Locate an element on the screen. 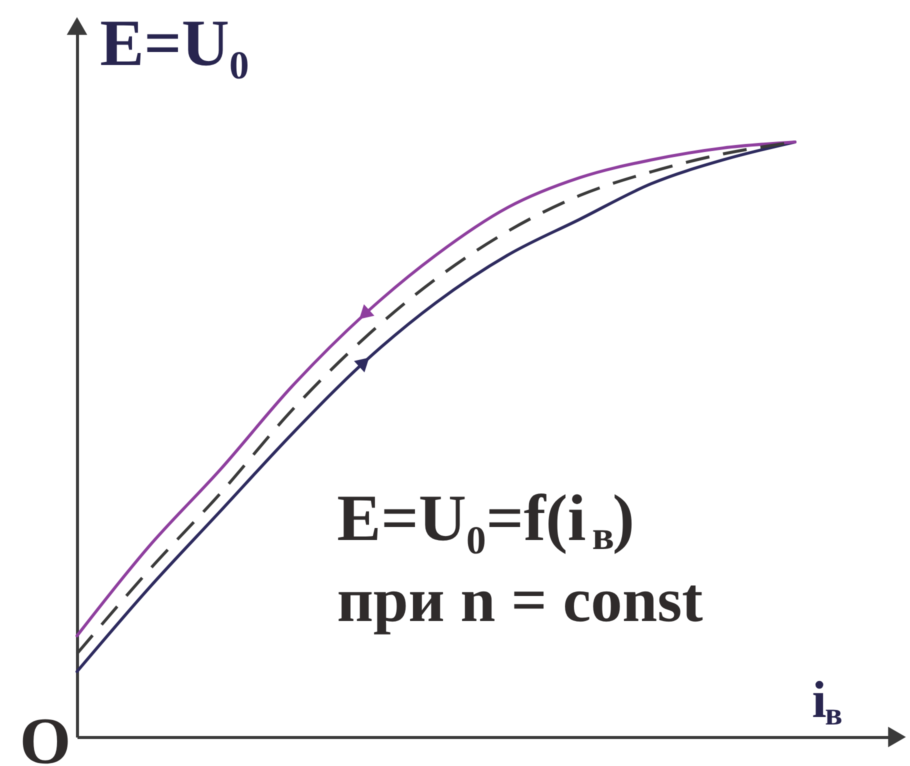  annotation: O is located at coordinates (45, 735).